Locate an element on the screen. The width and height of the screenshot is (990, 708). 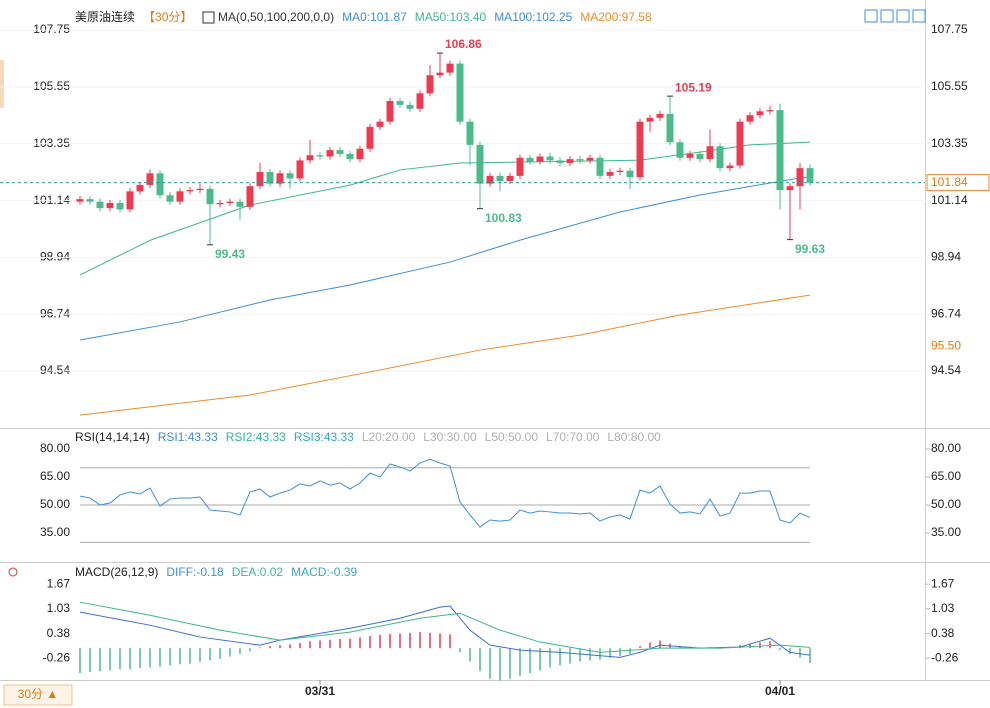
y-tick-label-right: 94.54 is located at coordinates (946, 370).